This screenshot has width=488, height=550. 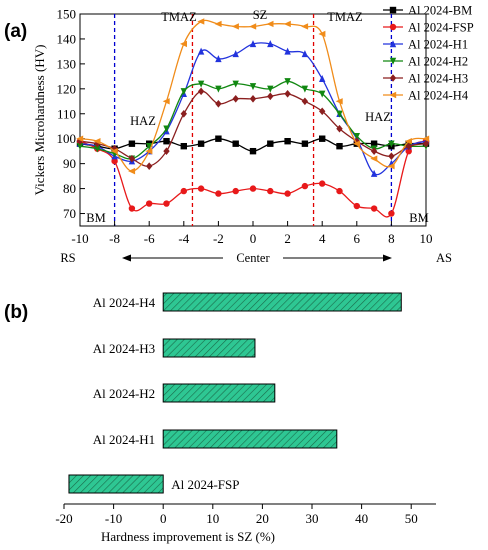 What do you see at coordinates (250, 439) in the screenshot?
I see `bar-al-2024-h1` at bounding box center [250, 439].